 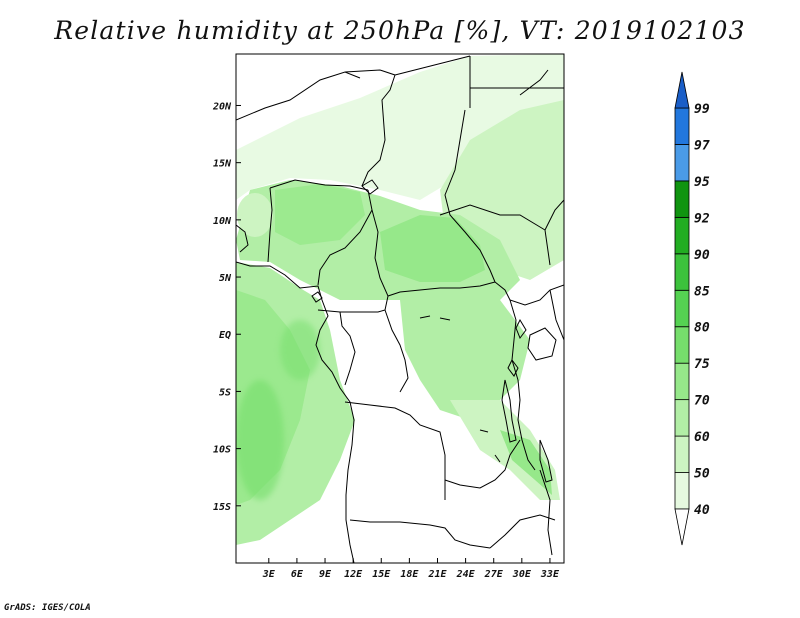 I want to click on colorbar-upper-triangle, so click(x=682, y=90).